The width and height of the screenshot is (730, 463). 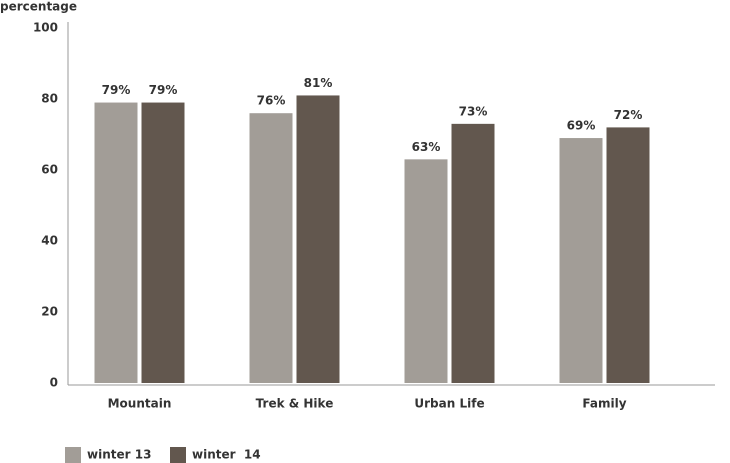 What do you see at coordinates (140, 404) in the screenshot?
I see `x-tick-label: Mountain` at bounding box center [140, 404].